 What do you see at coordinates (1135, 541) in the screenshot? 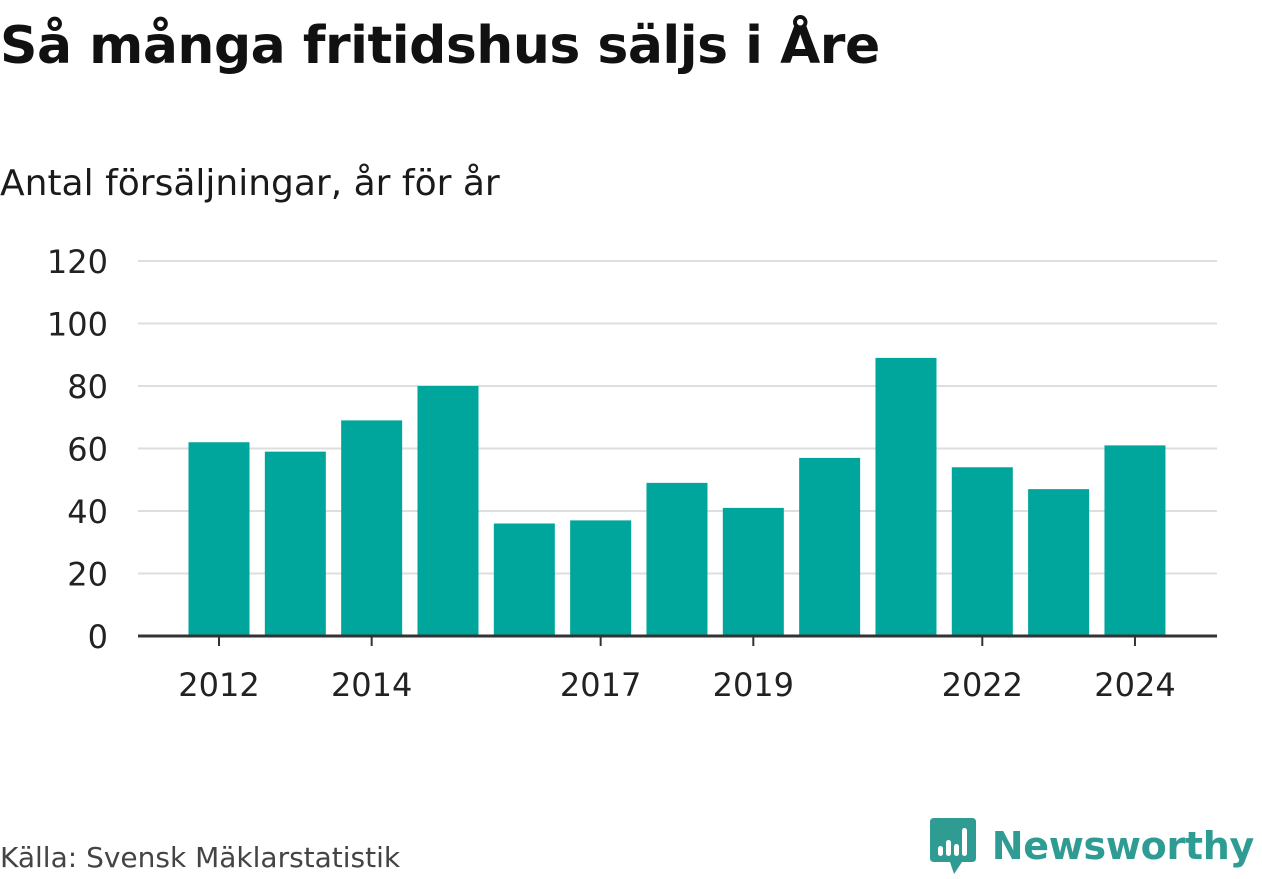
I see `bar-2024` at bounding box center [1135, 541].